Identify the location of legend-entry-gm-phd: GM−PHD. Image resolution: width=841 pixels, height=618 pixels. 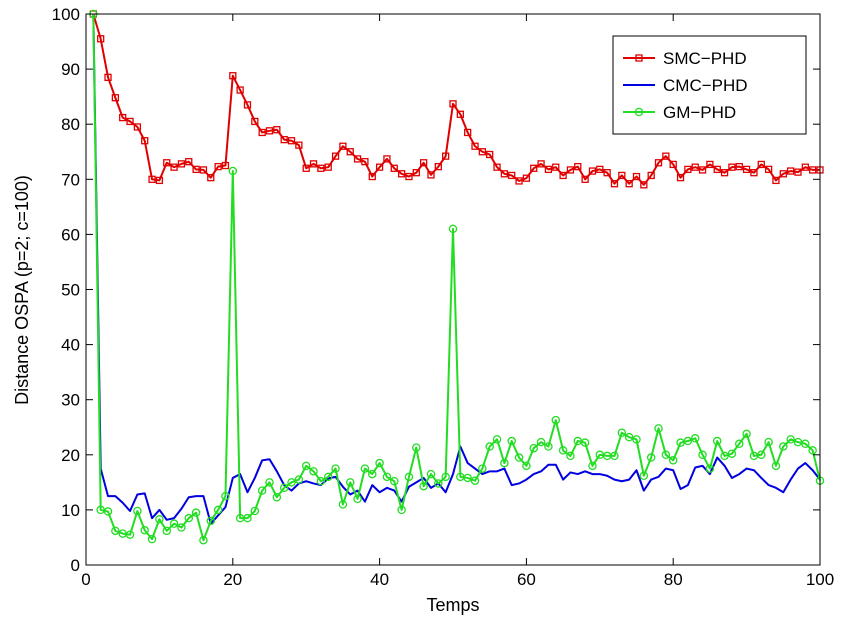
(679, 112).